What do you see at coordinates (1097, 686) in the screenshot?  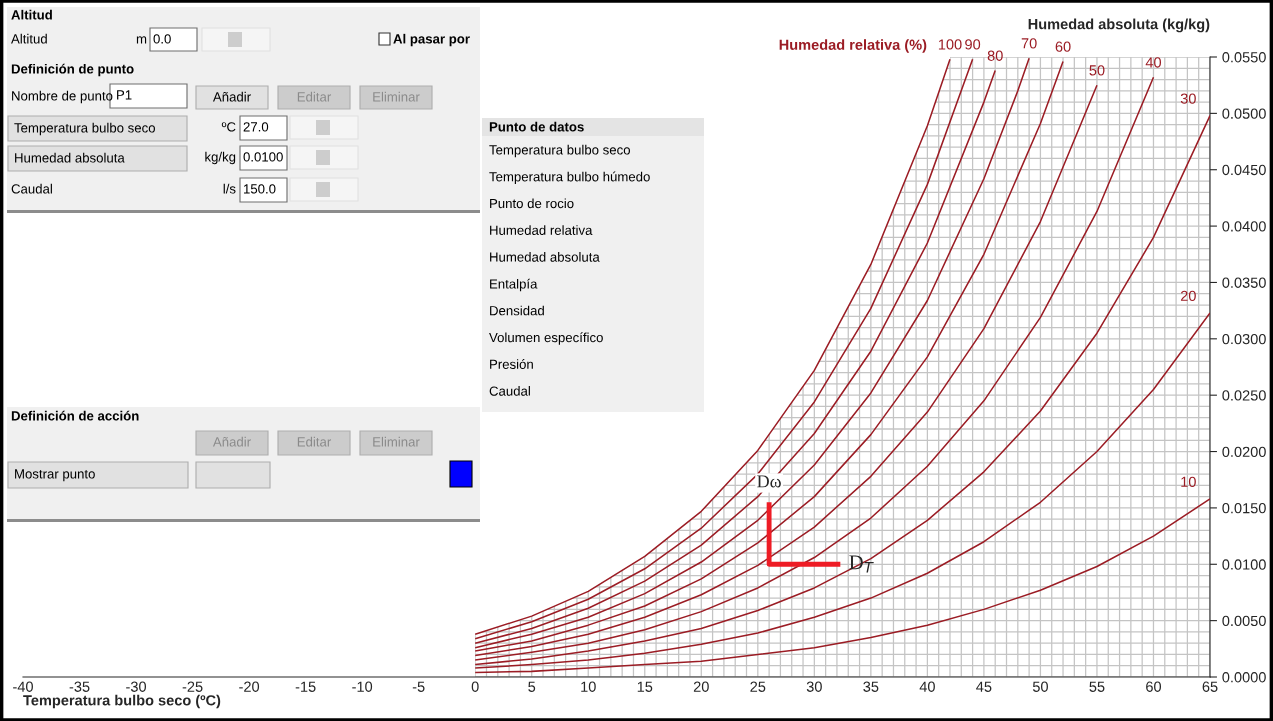 I see `x-tick-label: 55` at bounding box center [1097, 686].